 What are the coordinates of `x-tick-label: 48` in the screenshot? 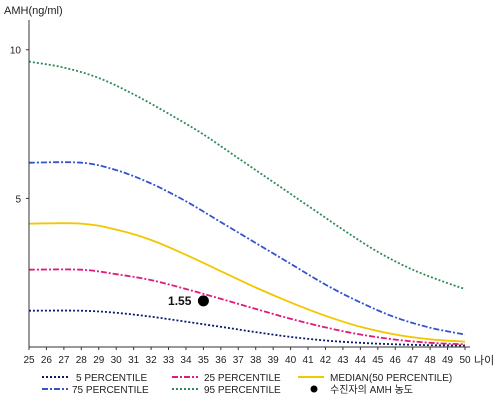 It's located at (431, 360).